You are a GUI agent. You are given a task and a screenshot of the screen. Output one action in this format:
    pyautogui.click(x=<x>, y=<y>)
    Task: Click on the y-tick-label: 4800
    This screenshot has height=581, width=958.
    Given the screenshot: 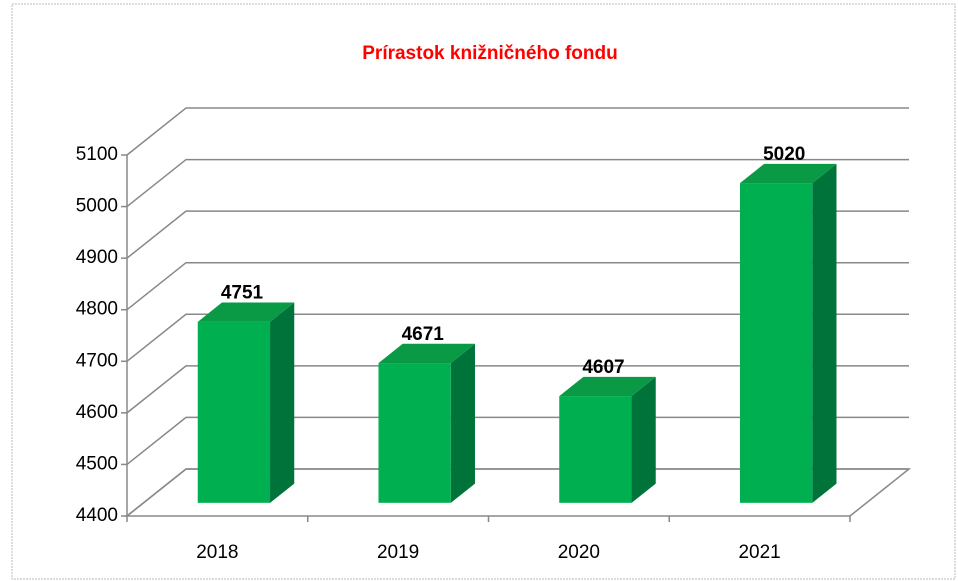 What is the action you would take?
    pyautogui.click(x=97, y=309)
    